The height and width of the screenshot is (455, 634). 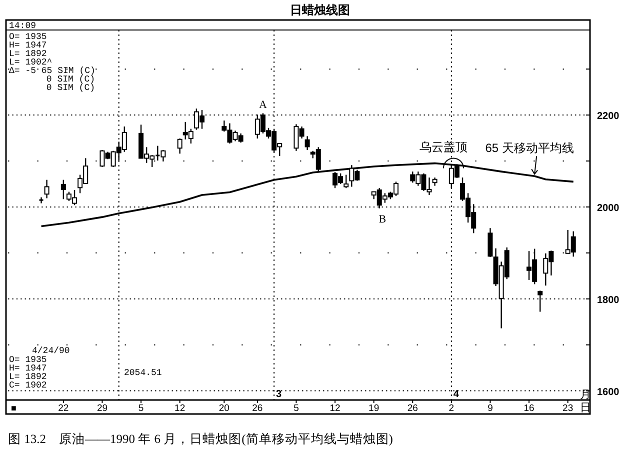 I want to click on annotation: 图 13.2 原油——1990 年 6 月，日蜡烛图(简单移动平均线与蜡烛图), so click(x=200, y=439).